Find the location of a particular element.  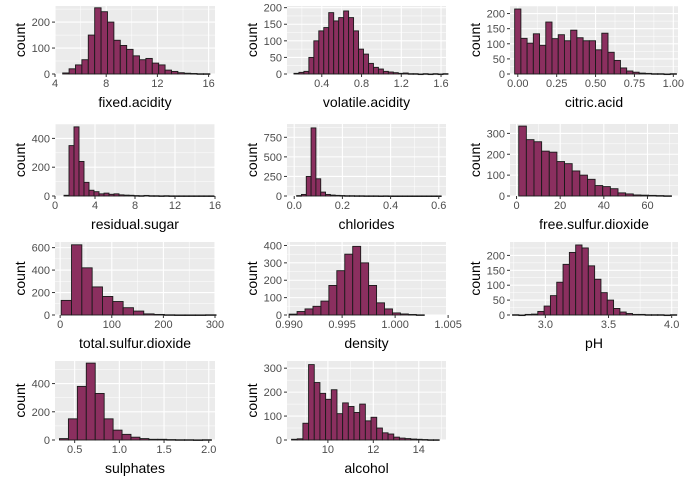

y-tick-label: 100 is located at coordinates (496, 286).